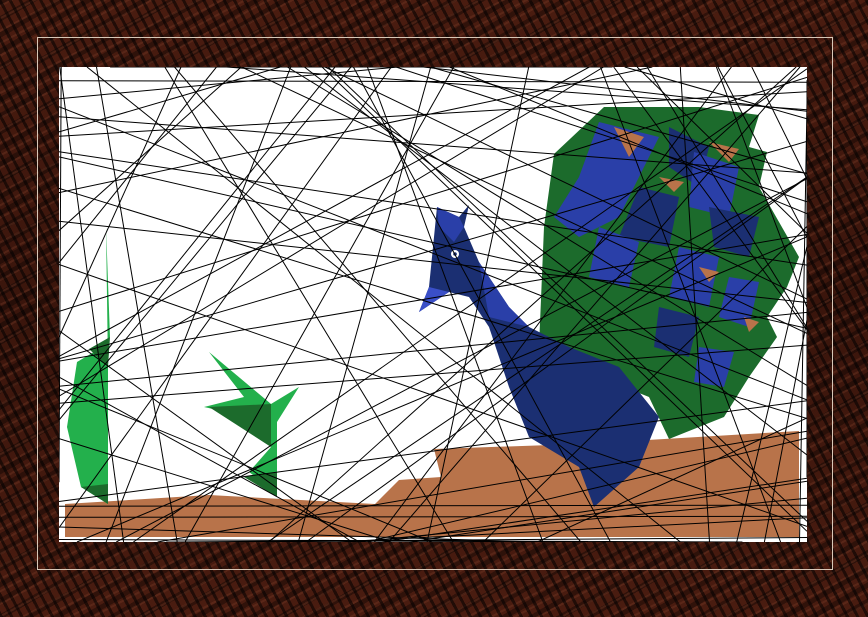 The height and width of the screenshot is (617, 868). What do you see at coordinates (251, 424) in the screenshot?
I see `small-plant` at bounding box center [251, 424].